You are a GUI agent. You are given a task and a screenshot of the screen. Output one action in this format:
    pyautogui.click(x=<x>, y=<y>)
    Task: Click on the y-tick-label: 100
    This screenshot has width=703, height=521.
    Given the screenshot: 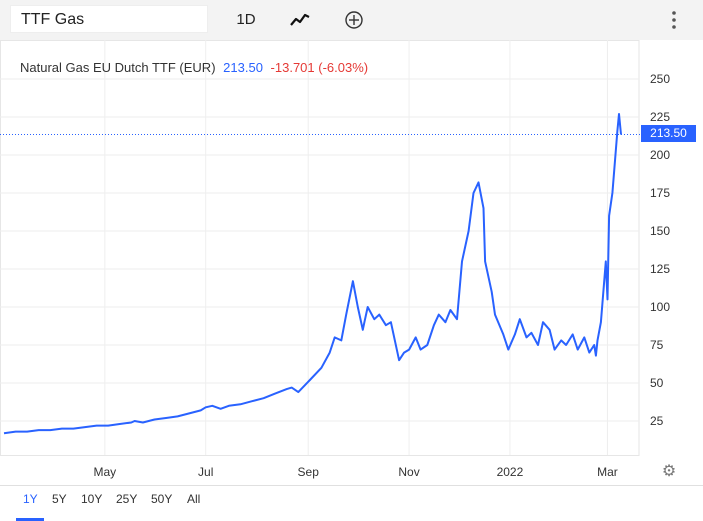 What is the action you would take?
    pyautogui.click(x=660, y=307)
    